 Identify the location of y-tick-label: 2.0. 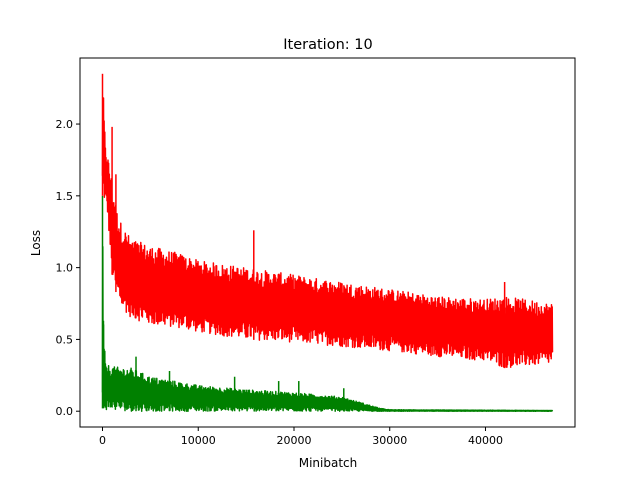
(65, 124).